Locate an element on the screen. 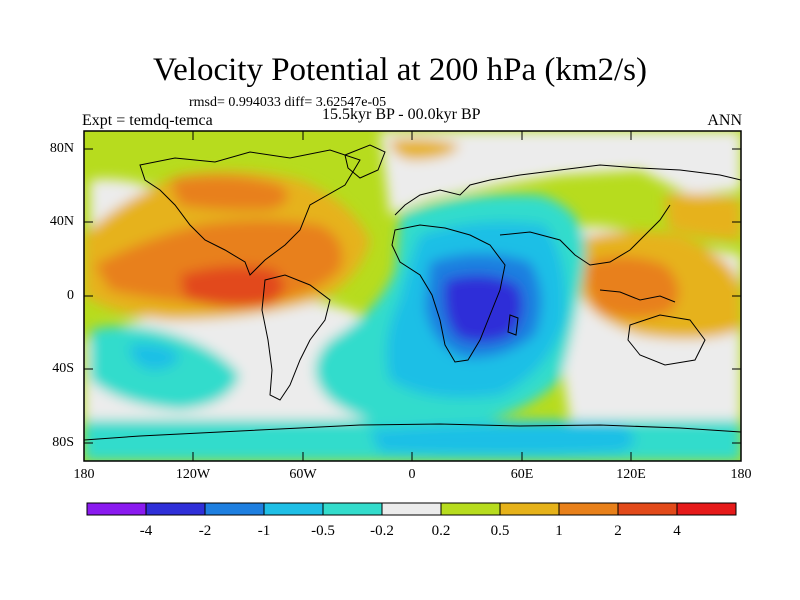  colorbar-label: 2 is located at coordinates (618, 531).